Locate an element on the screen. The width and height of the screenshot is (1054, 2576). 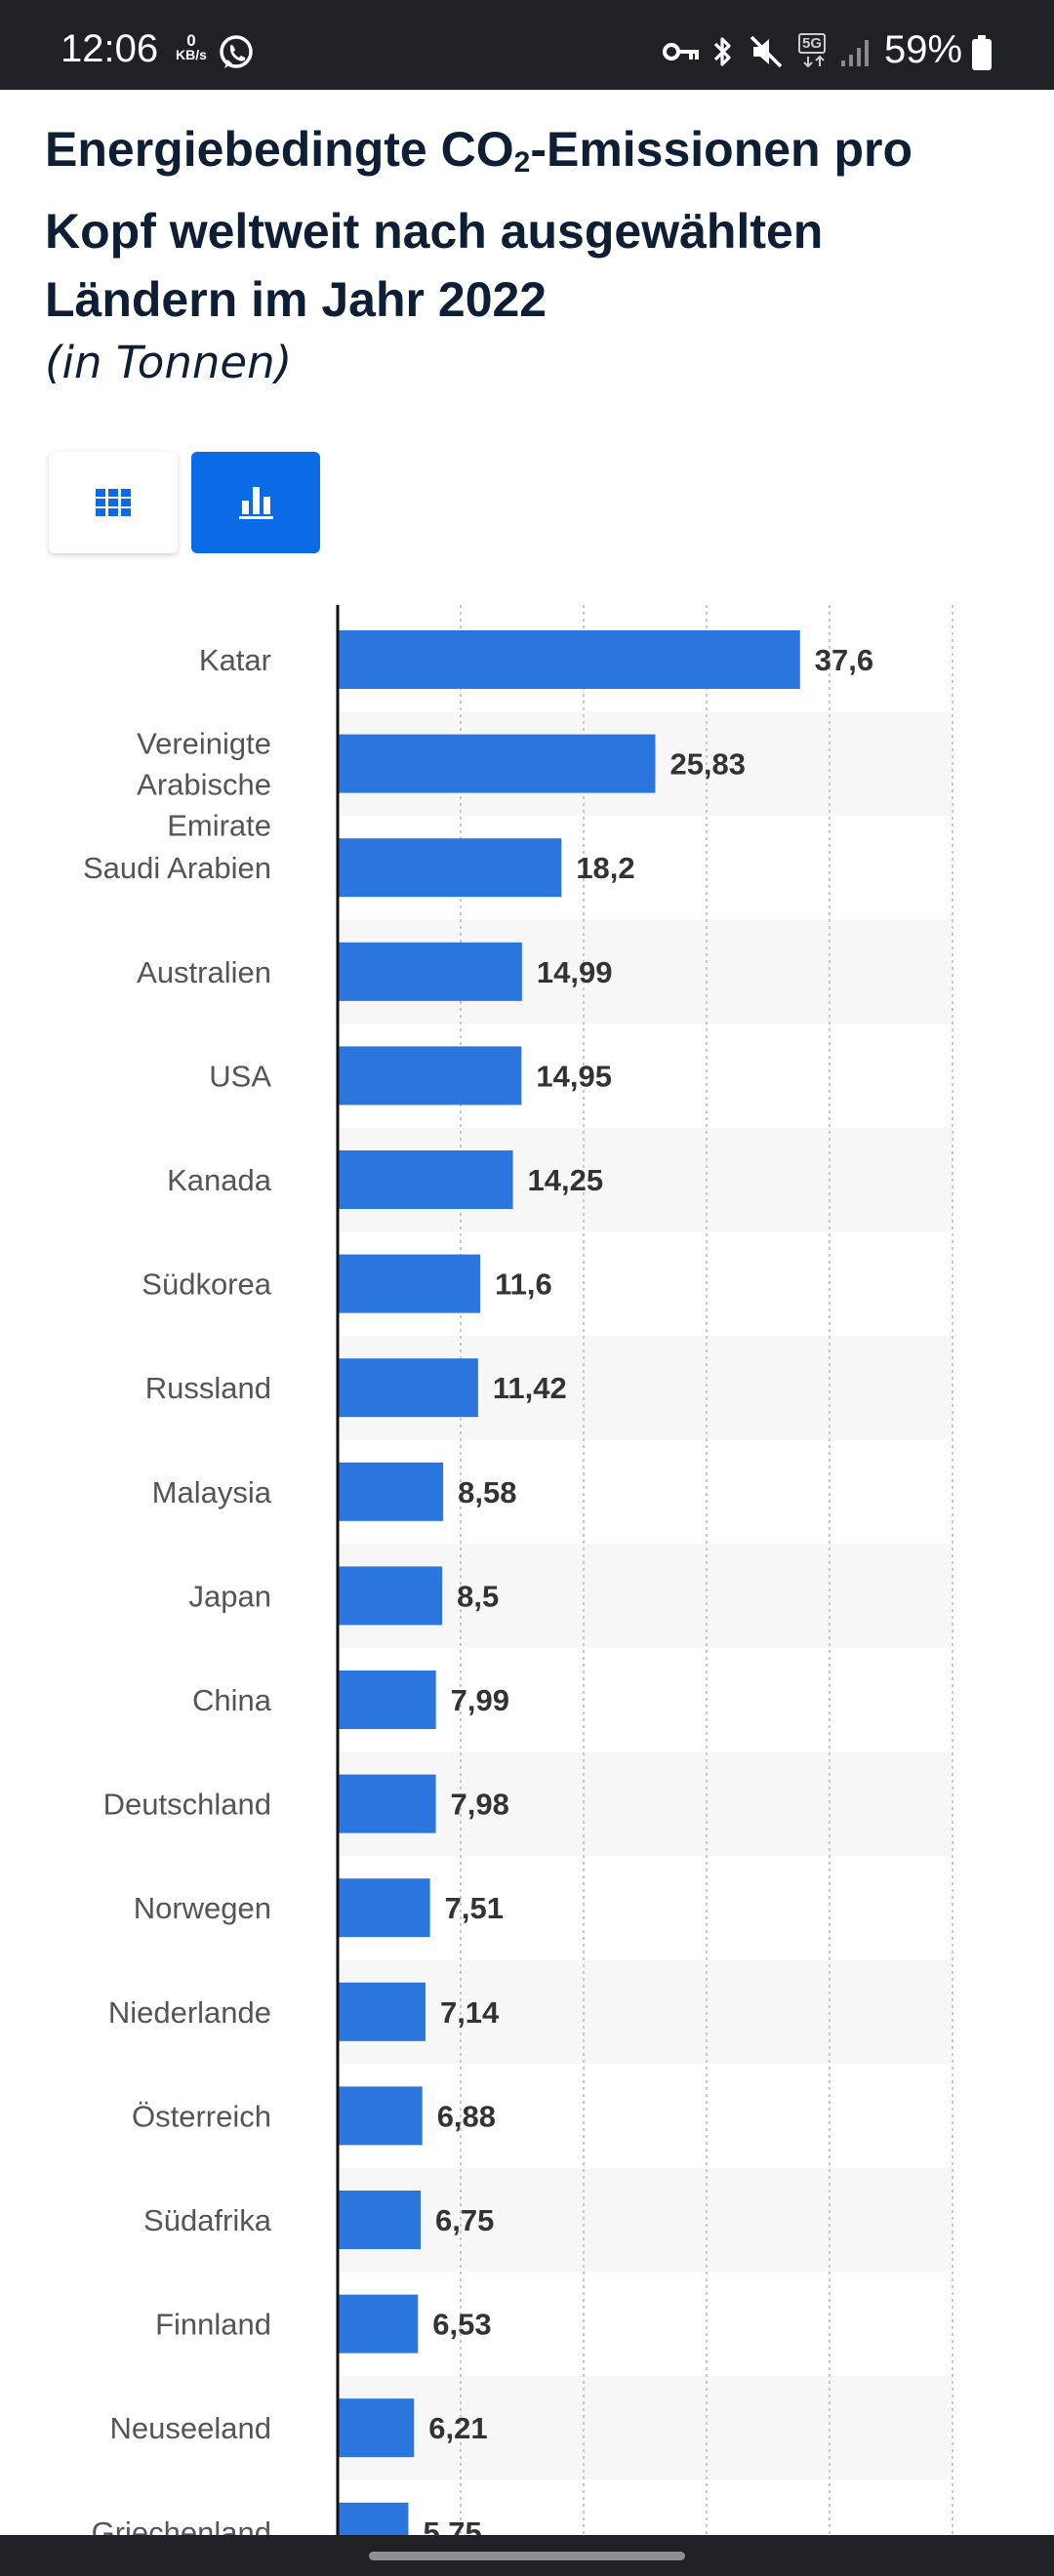
vpn-key-icon is located at coordinates (681, 51).